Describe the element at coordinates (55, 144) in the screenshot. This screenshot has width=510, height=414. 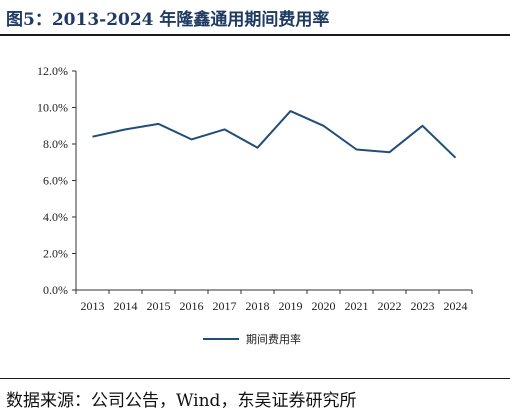
I see `y-tick-label: 8.0%` at that location.